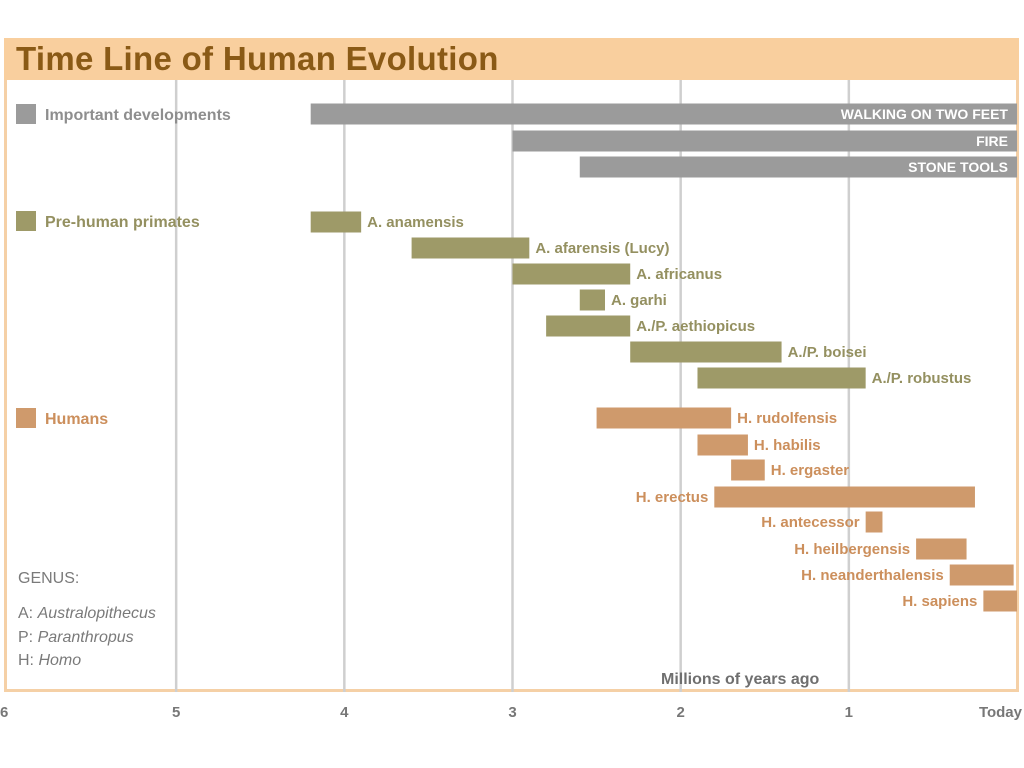  Describe the element at coordinates (787, 418) in the screenshot. I see `bar-label-h-rudolfensis: H. rudolfensis` at that location.